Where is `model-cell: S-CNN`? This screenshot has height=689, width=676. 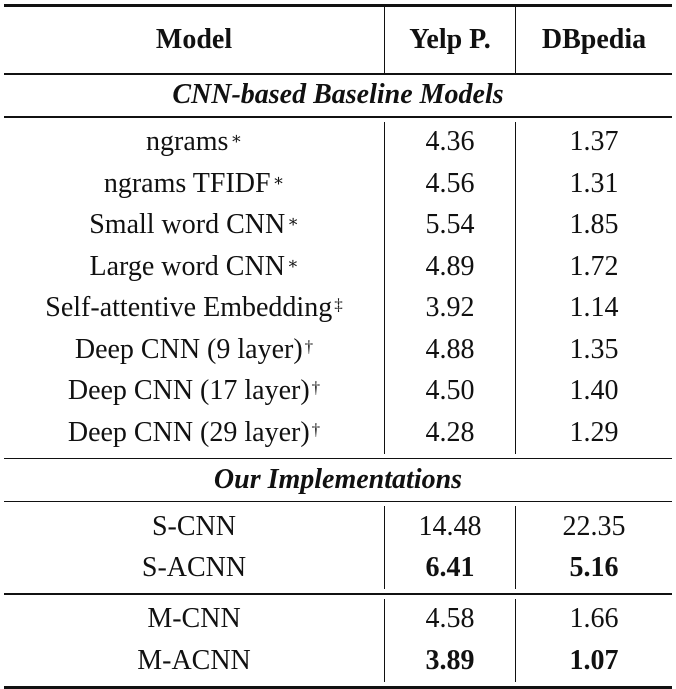
model-cell: S-CNN is located at coordinates (194, 527).